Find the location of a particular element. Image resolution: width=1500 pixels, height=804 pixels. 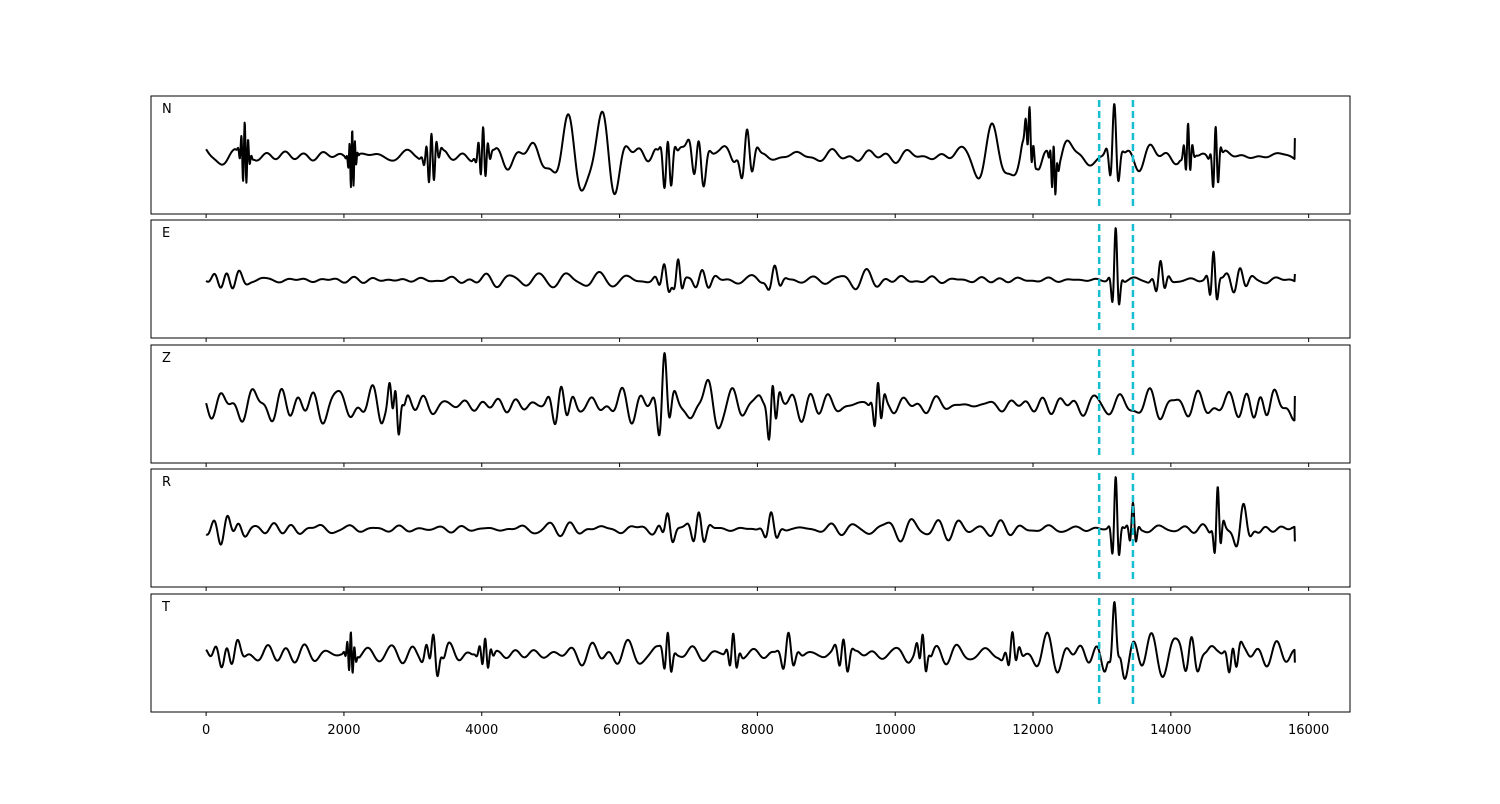

x-tick-label: 16000 is located at coordinates (1308, 730).